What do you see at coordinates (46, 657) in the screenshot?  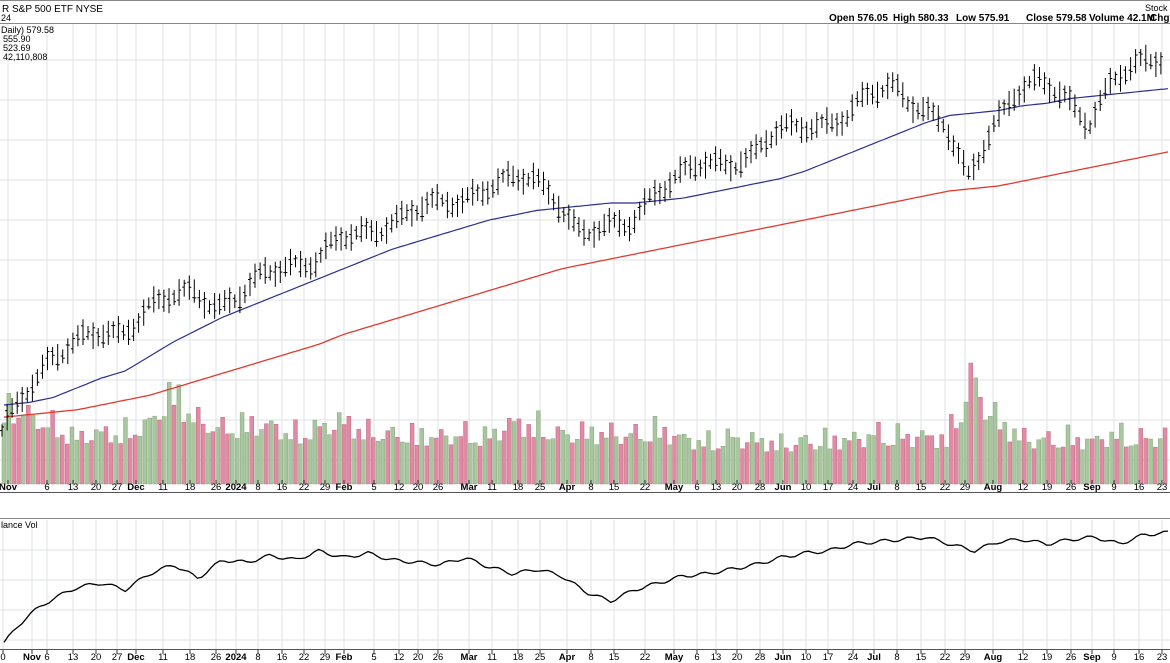 I see `x-tick-label: 6` at bounding box center [46, 657].